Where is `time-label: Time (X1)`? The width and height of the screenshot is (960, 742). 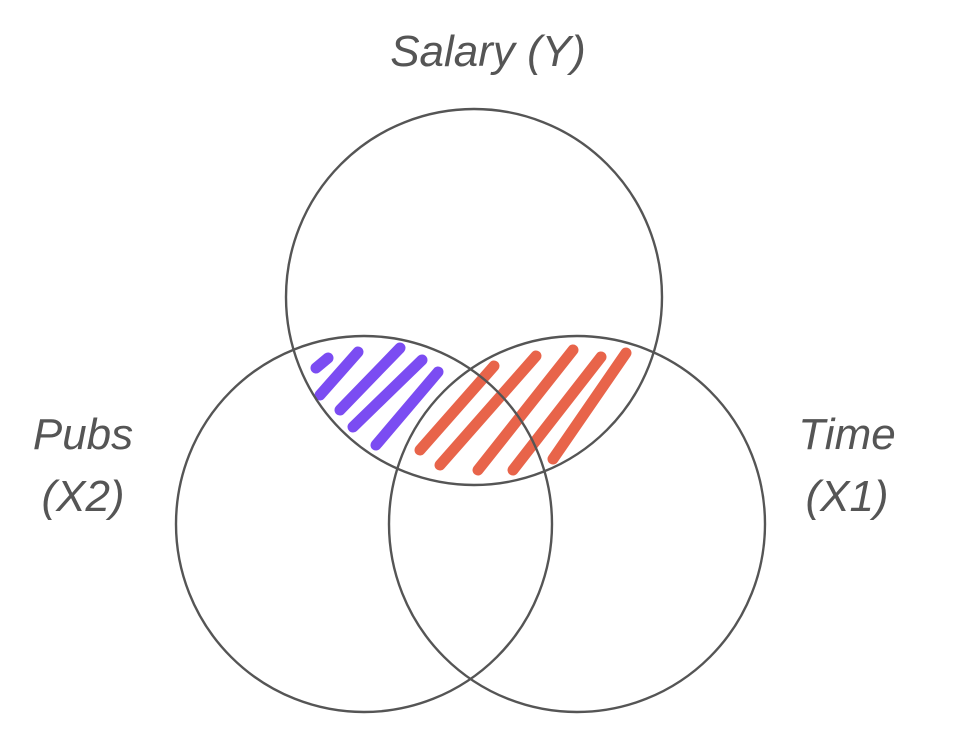
time-label: Time (X1) is located at coordinates (847, 465).